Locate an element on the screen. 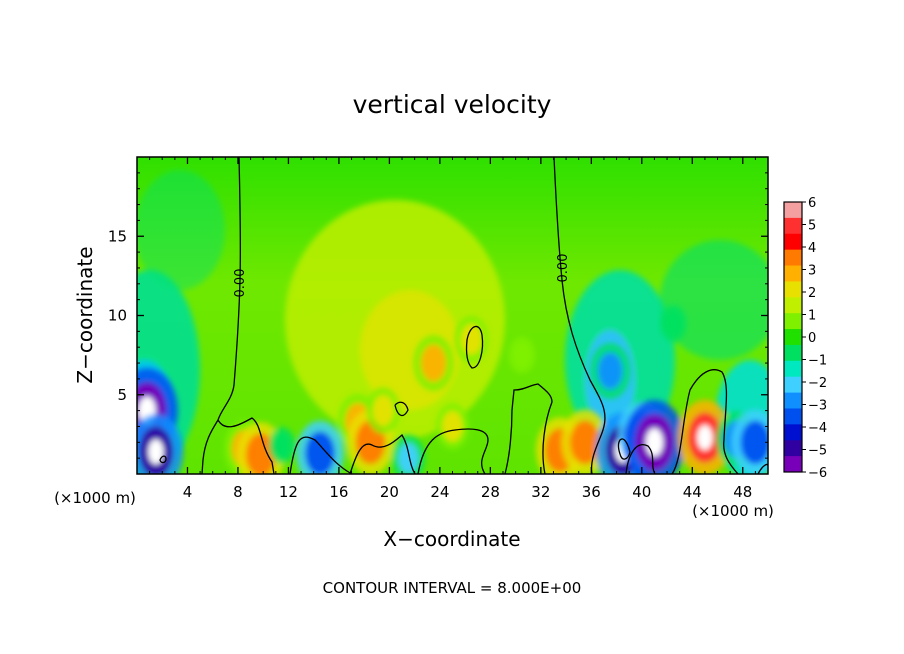  colorbar-tick-label: 0 is located at coordinates (812, 338).